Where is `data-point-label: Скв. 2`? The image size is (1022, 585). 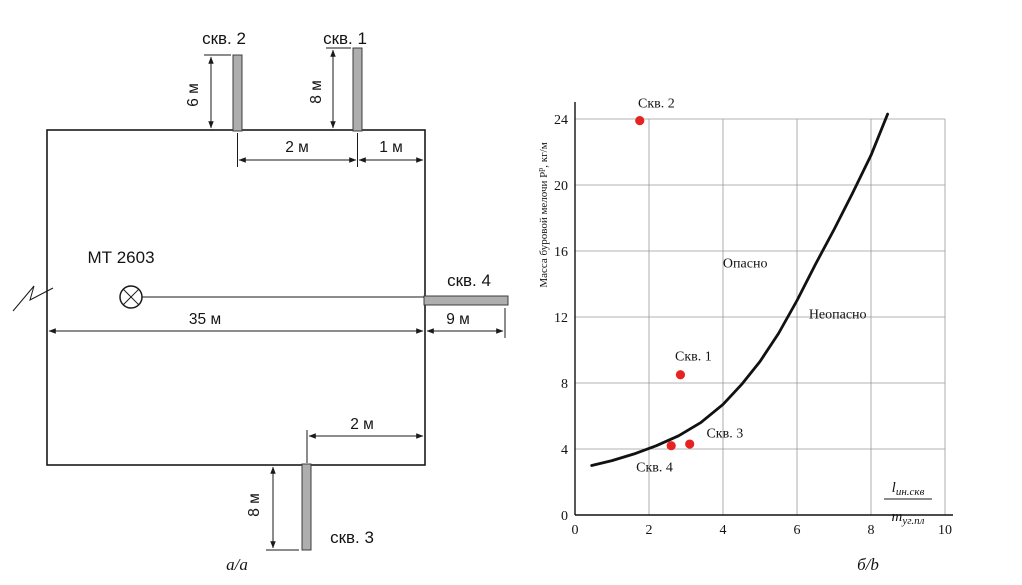
data-point-label: Скв. 2 is located at coordinates (656, 103).